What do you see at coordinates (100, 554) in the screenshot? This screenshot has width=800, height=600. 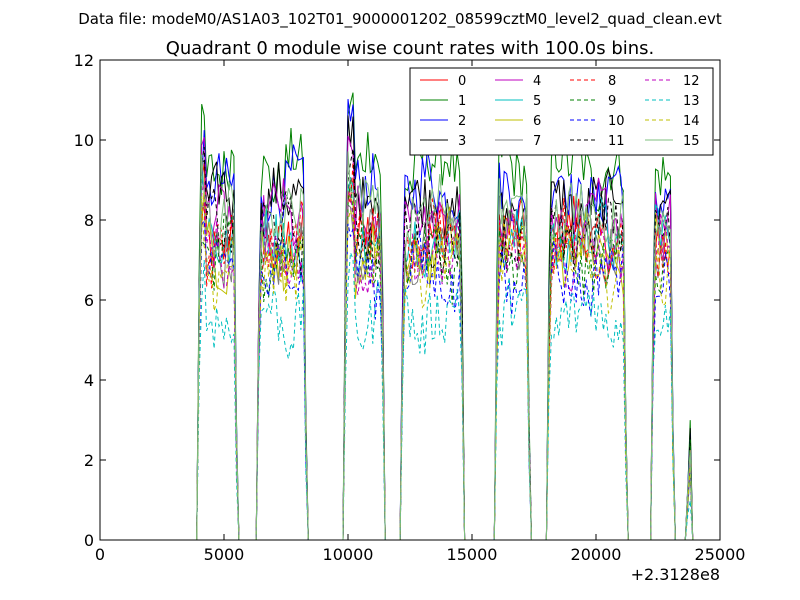 I see `x-tick-label: 0` at bounding box center [100, 554].